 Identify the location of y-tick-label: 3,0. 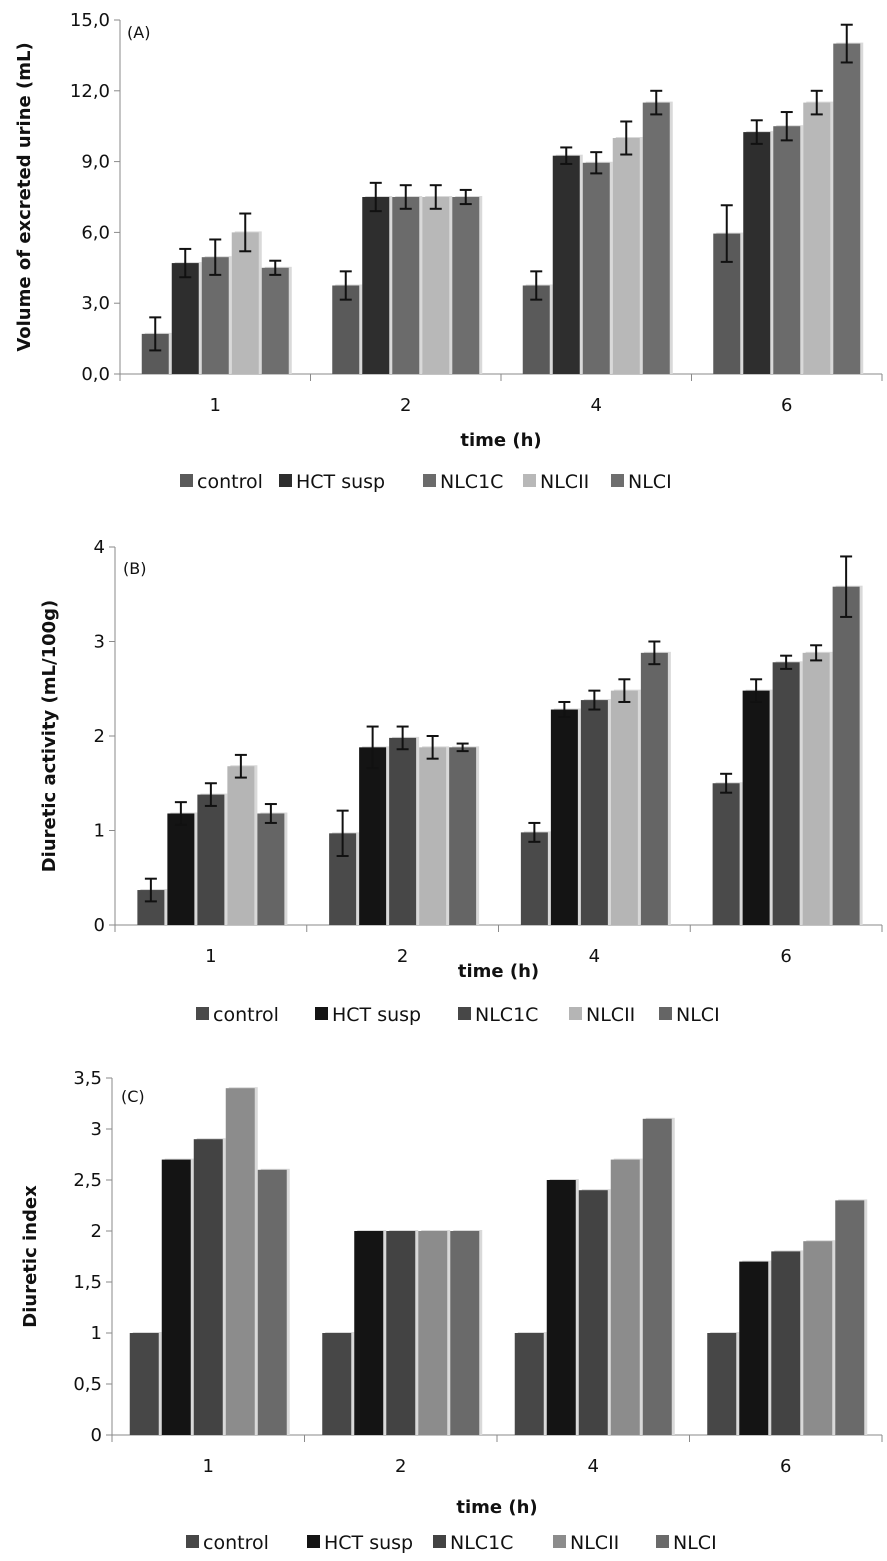
(95, 303).